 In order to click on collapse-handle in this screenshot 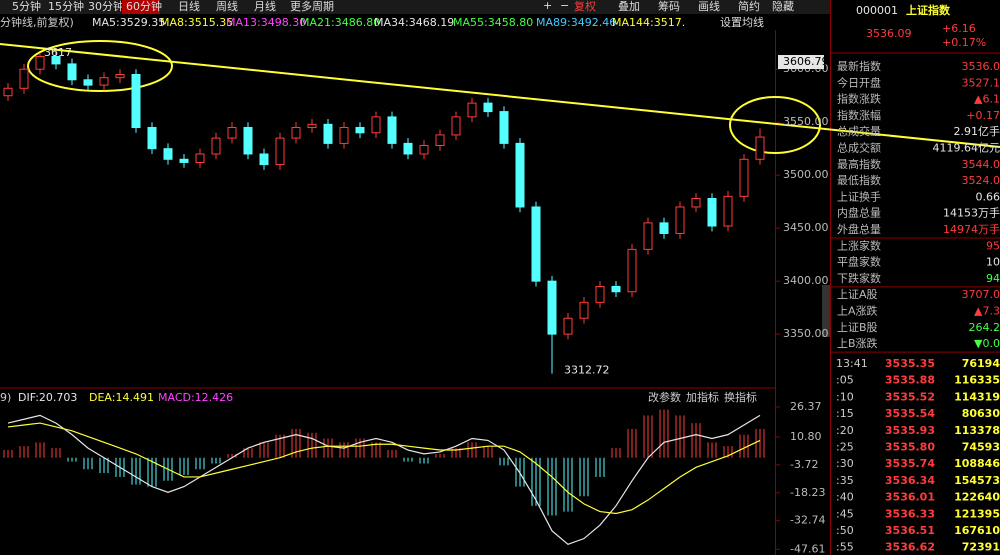, I will do `click(826, 311)`.